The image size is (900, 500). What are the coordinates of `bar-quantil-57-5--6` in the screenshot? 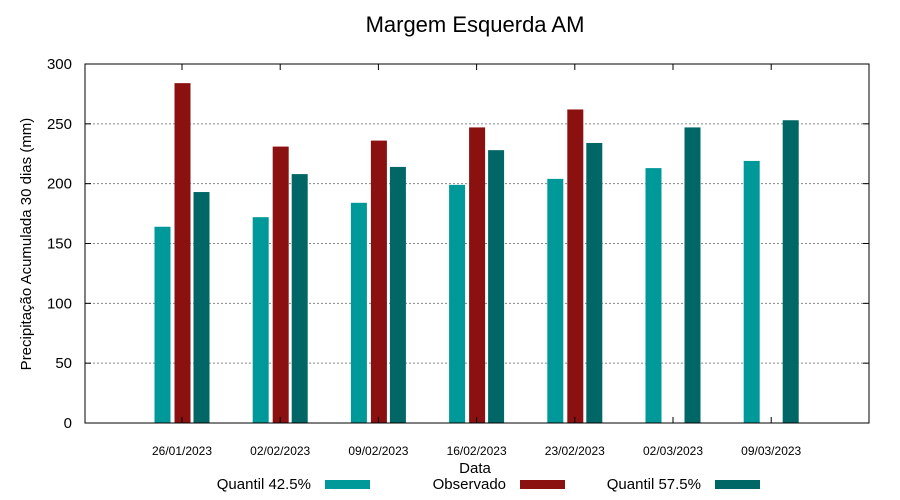 It's located at (790, 271).